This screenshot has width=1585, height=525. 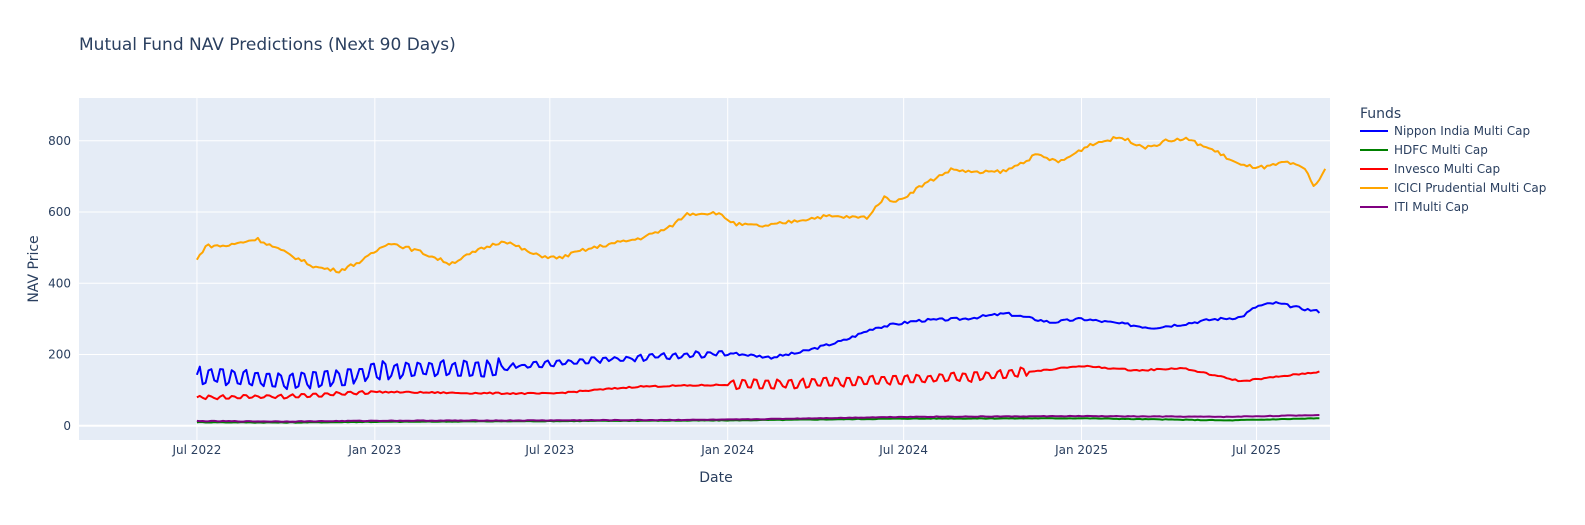 I want to click on y-tick-label: 0, so click(x=67, y=426).